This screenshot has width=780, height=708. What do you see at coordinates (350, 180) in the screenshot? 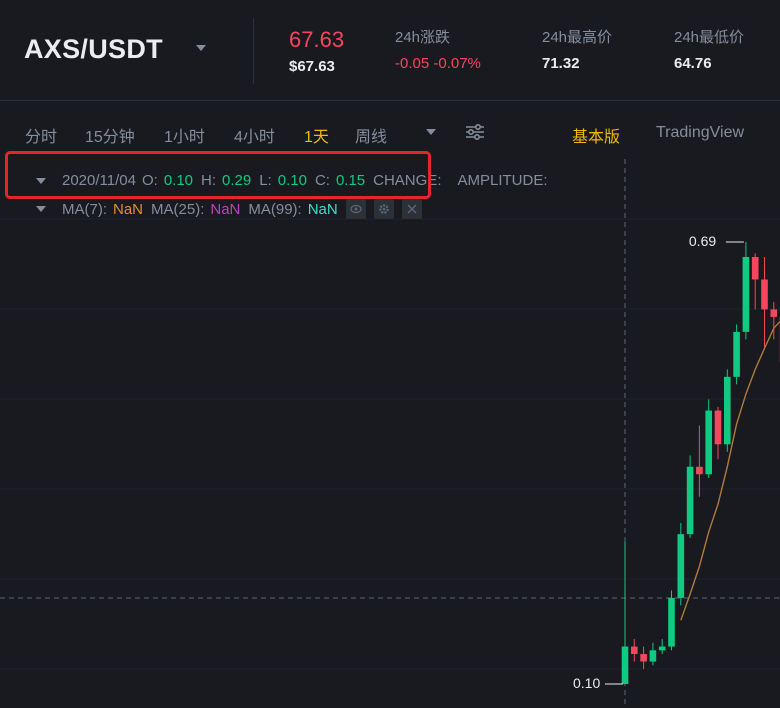
I see `legend-close-value: 0.15` at bounding box center [350, 180].